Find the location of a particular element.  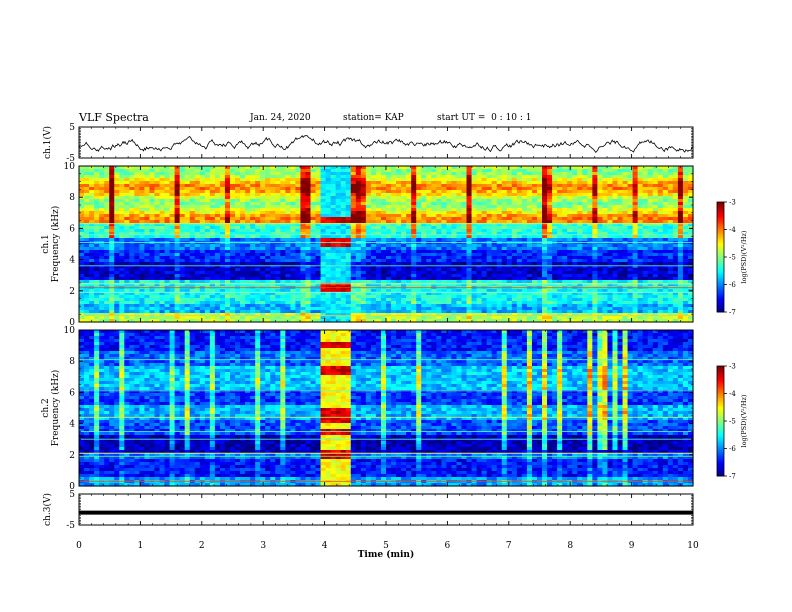

xtick-label: 5 is located at coordinates (386, 546).